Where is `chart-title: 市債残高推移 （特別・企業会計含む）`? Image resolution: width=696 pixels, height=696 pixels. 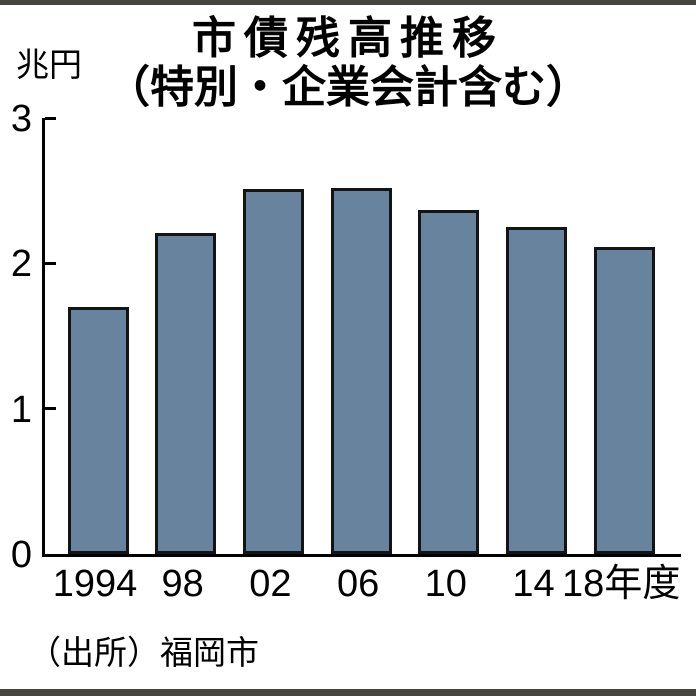 chart-title: 市債残高推移 （特別・企業会計含む） is located at coordinates (348, 63).